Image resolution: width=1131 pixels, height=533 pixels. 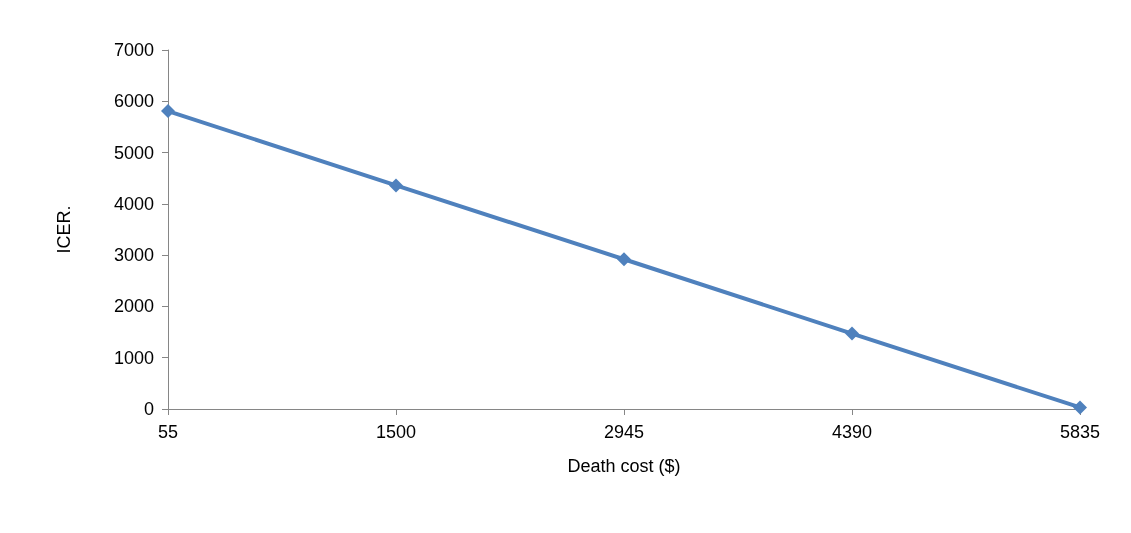 I want to click on x-tick-label: 4390, so click(x=852, y=432).